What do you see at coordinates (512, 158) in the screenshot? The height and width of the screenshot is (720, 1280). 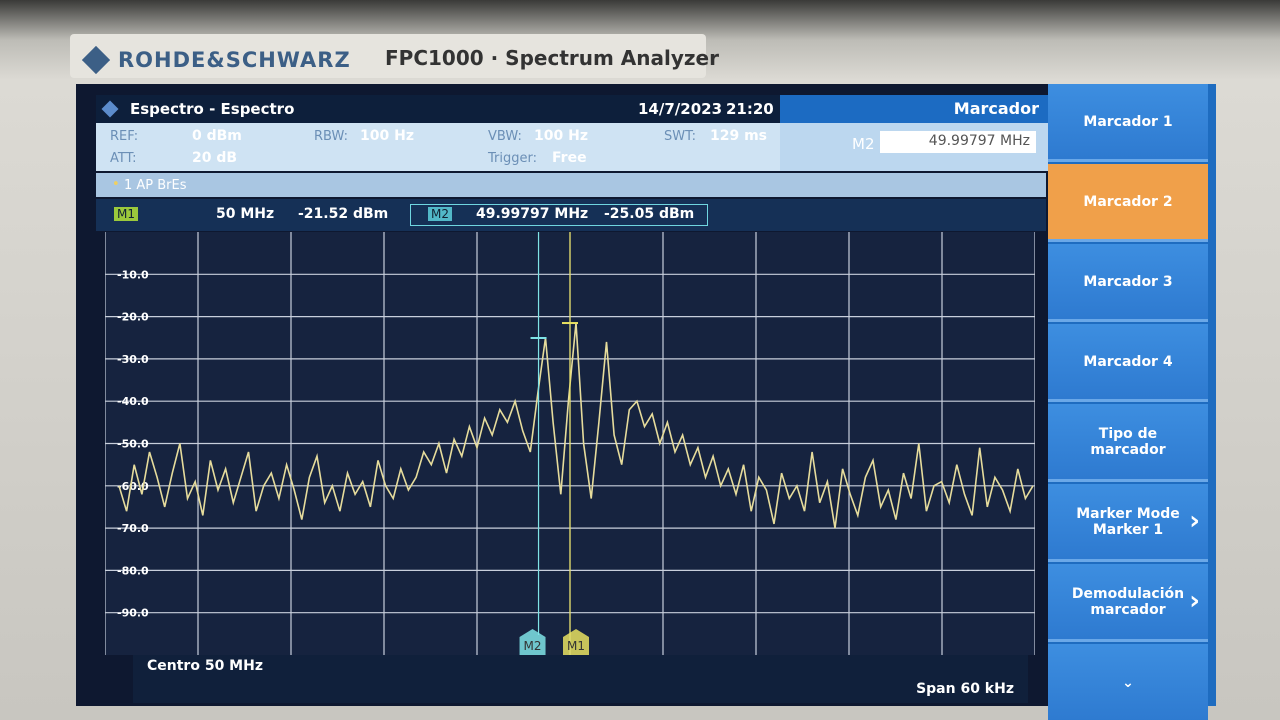 I see `status-label: Trigger:` at bounding box center [512, 158].